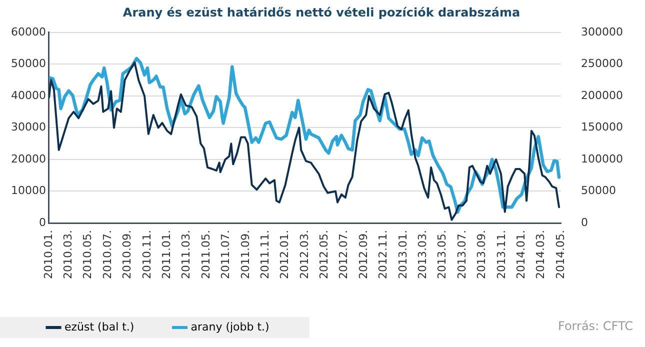 This screenshot has height=347, width=645. I want to click on text: Forrás: CFTC, so click(595, 326).